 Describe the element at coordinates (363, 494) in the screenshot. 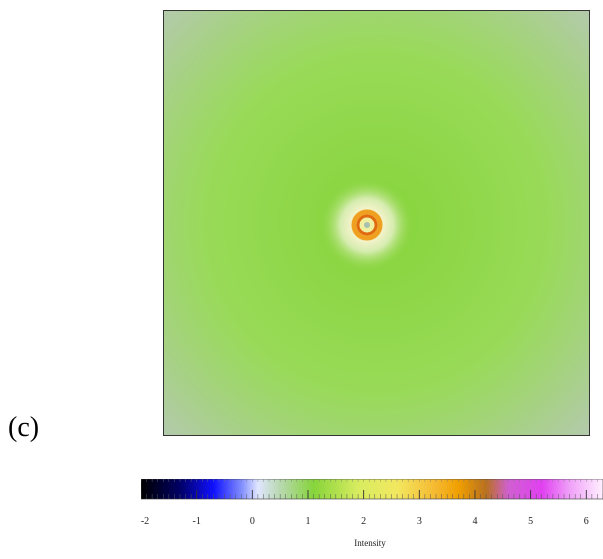

I see `colorbar-major-ticks` at that location.